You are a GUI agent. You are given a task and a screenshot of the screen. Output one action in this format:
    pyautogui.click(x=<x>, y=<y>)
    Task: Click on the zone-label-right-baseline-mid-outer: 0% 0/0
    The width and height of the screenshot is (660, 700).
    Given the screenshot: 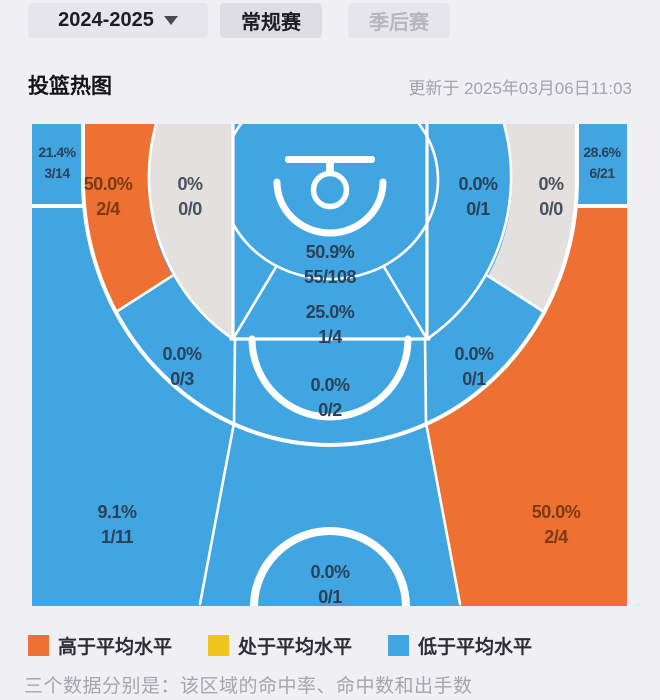 What is the action you would take?
    pyautogui.click(x=551, y=196)
    